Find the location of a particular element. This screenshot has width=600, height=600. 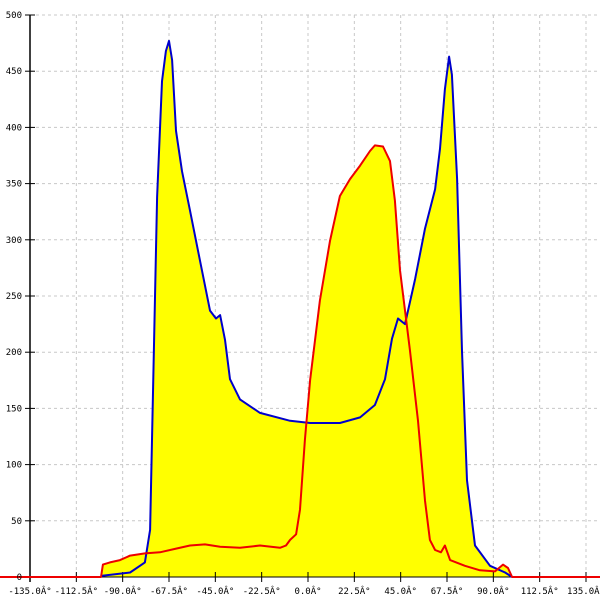

y-tick-label: 350 is located at coordinates (14, 185).